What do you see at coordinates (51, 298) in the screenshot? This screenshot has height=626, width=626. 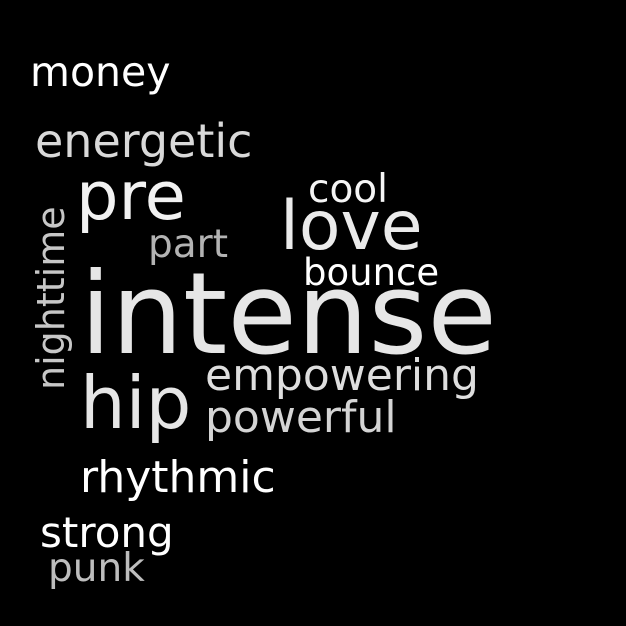 I see `word-nighttime: nighttime` at bounding box center [51, 298].